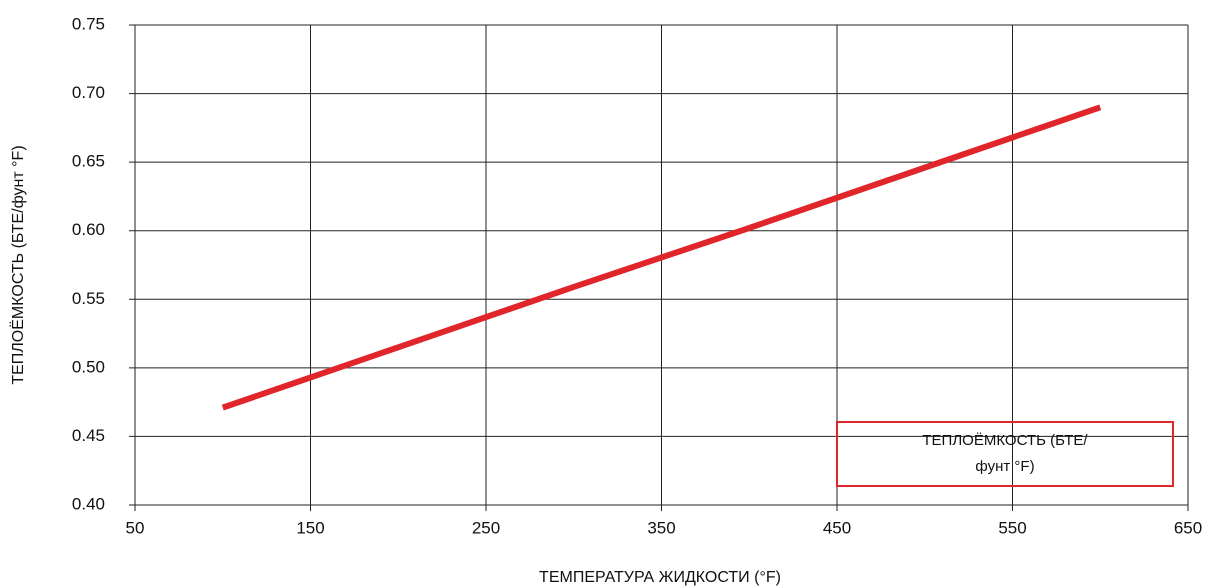 The width and height of the screenshot is (1217, 588). What do you see at coordinates (135, 527) in the screenshot?
I see `x-tick-label: 50` at bounding box center [135, 527].